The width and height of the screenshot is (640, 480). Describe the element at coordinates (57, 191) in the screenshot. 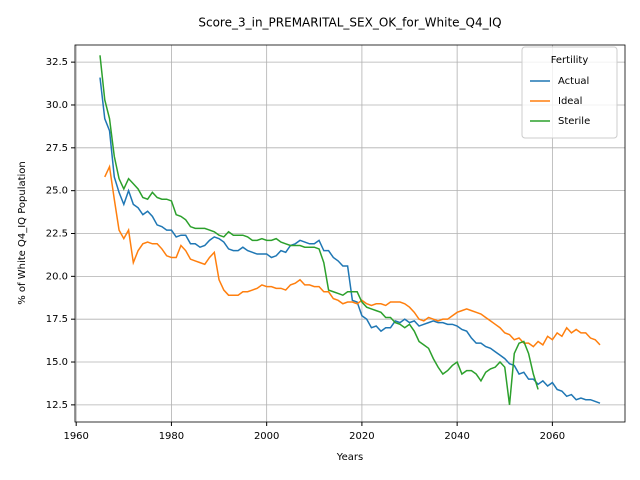

I see `y-tick-label: 25.0` at that location.